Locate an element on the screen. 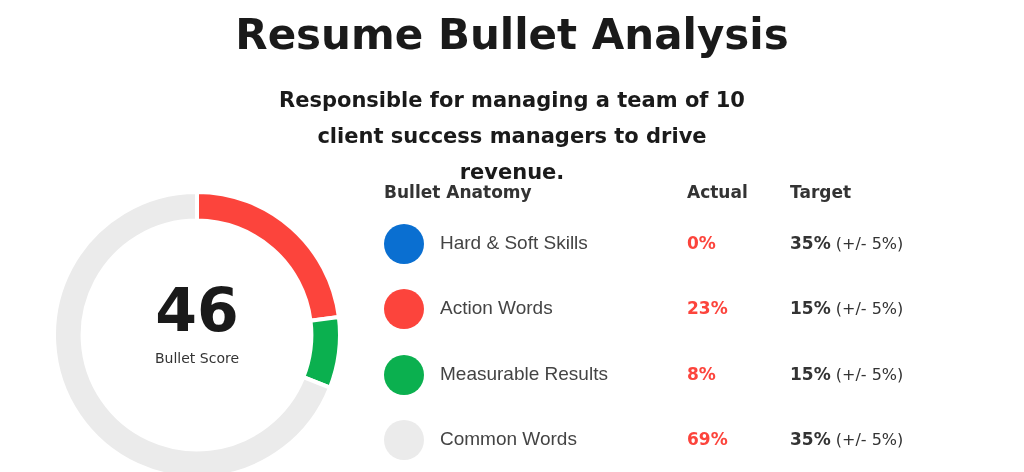 The width and height of the screenshot is (1024, 472). legend-label: Hard & Soft Skills is located at coordinates (514, 243).